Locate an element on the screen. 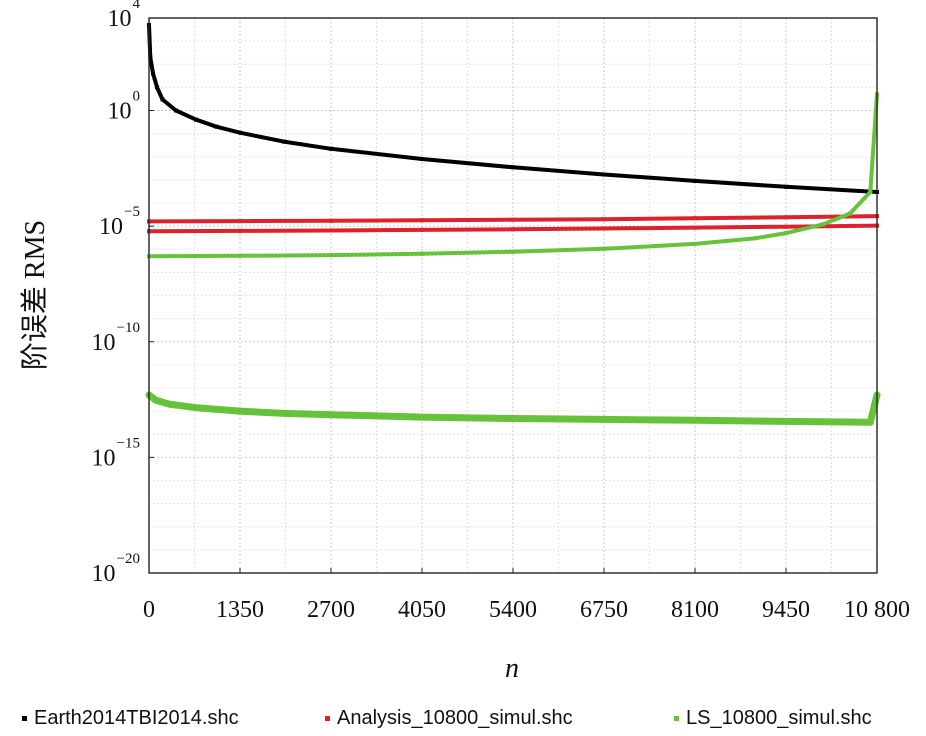 Image resolution: width=926 pixels, height=736 pixels. y-tick-exponent: −15 is located at coordinates (128, 443).